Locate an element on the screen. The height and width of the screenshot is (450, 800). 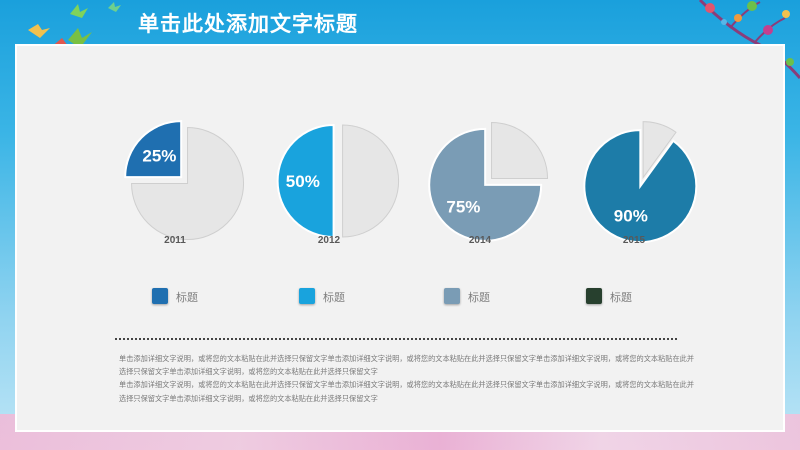
pie-percent-label: 90% is located at coordinates (631, 215).